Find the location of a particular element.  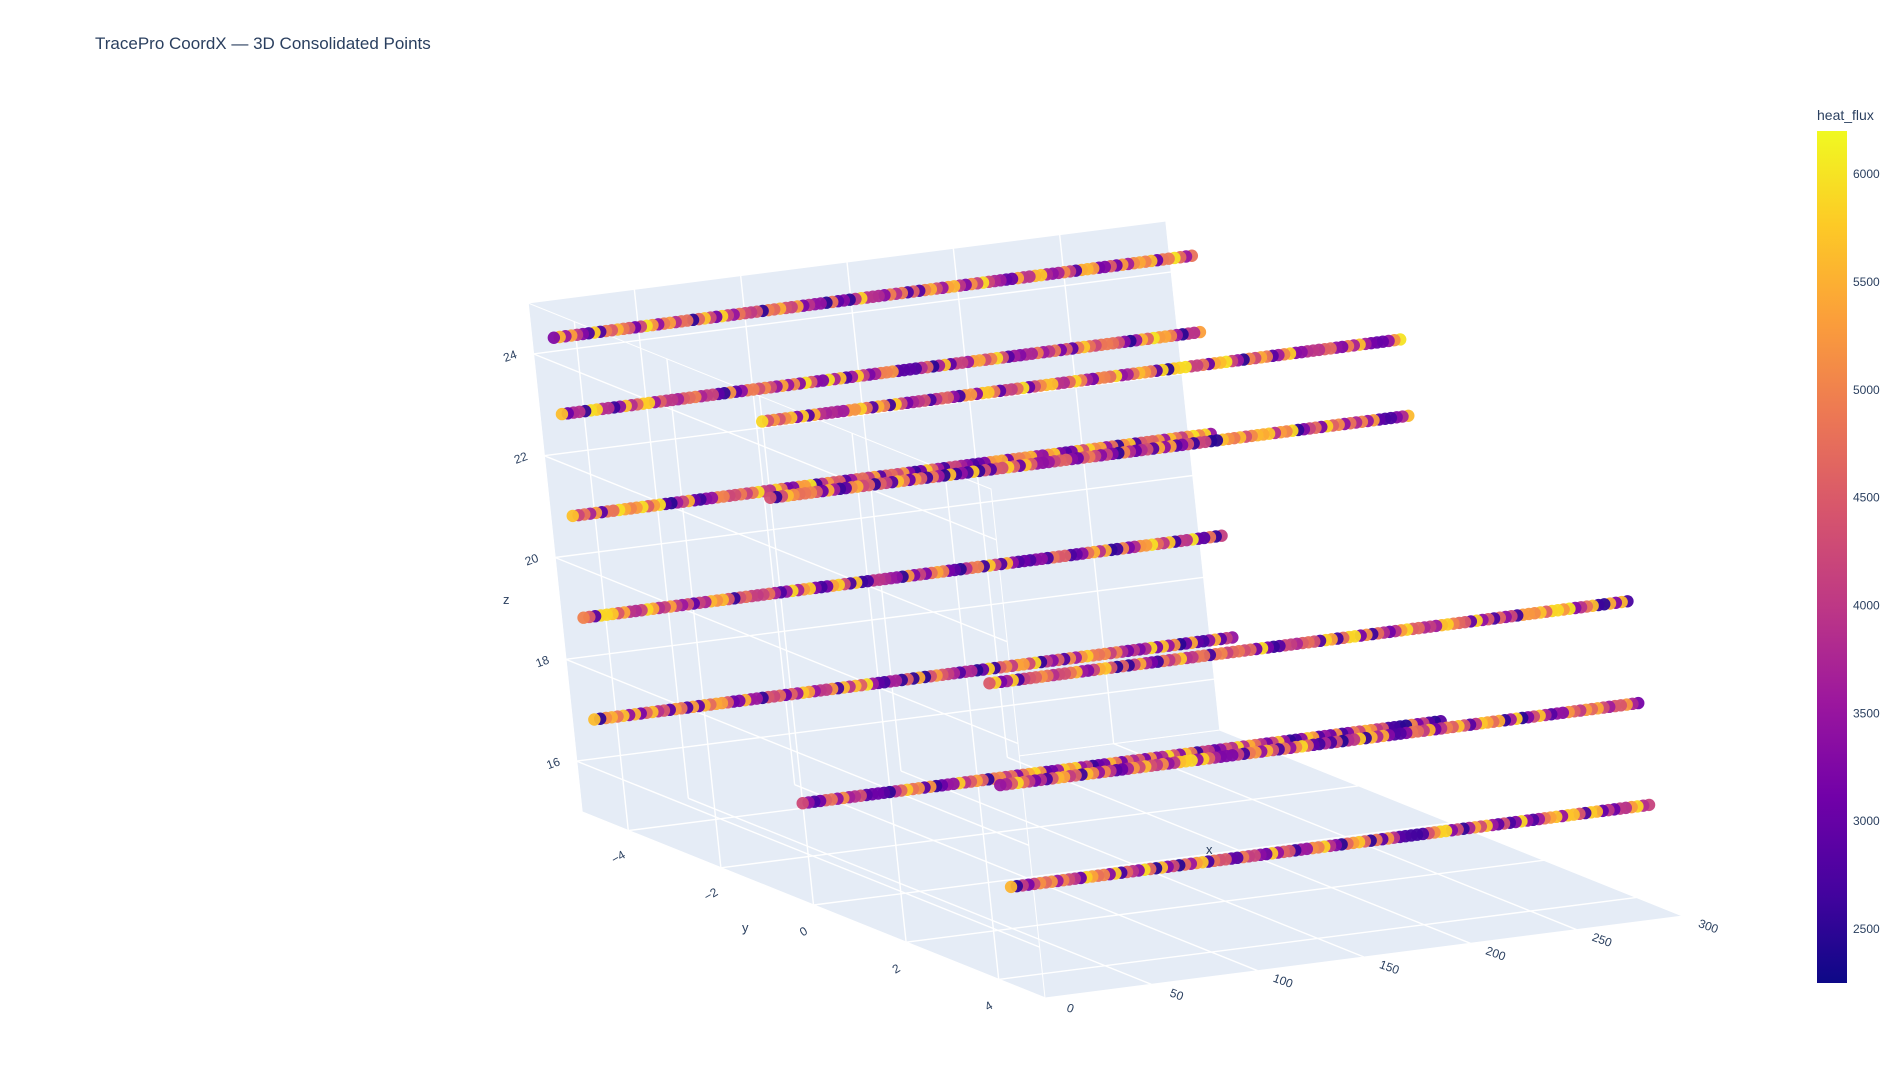

y-tick-label: 0 is located at coordinates (803, 932).